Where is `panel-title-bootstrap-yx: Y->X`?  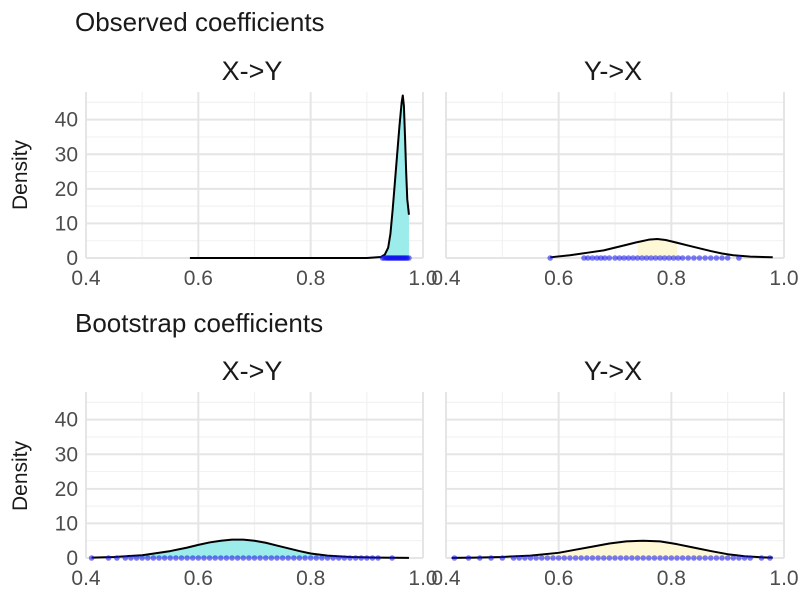 panel-title-bootstrap-yx: Y->X is located at coordinates (613, 371).